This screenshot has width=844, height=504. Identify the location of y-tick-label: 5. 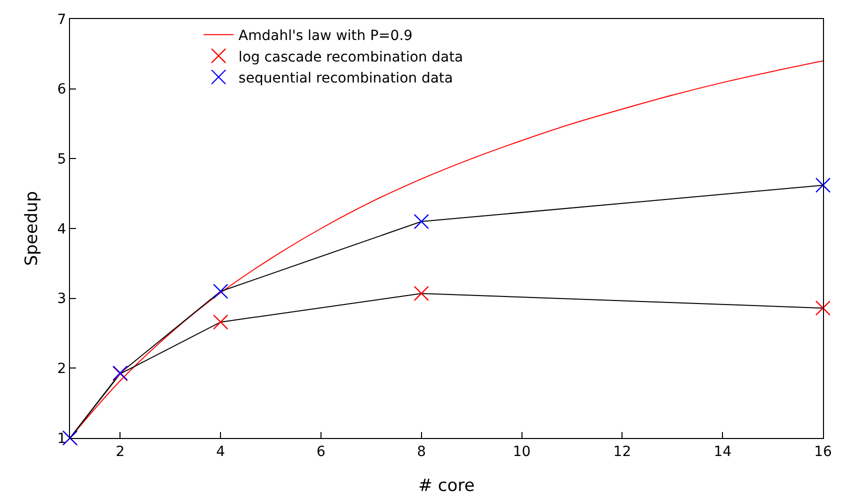
(61, 160).